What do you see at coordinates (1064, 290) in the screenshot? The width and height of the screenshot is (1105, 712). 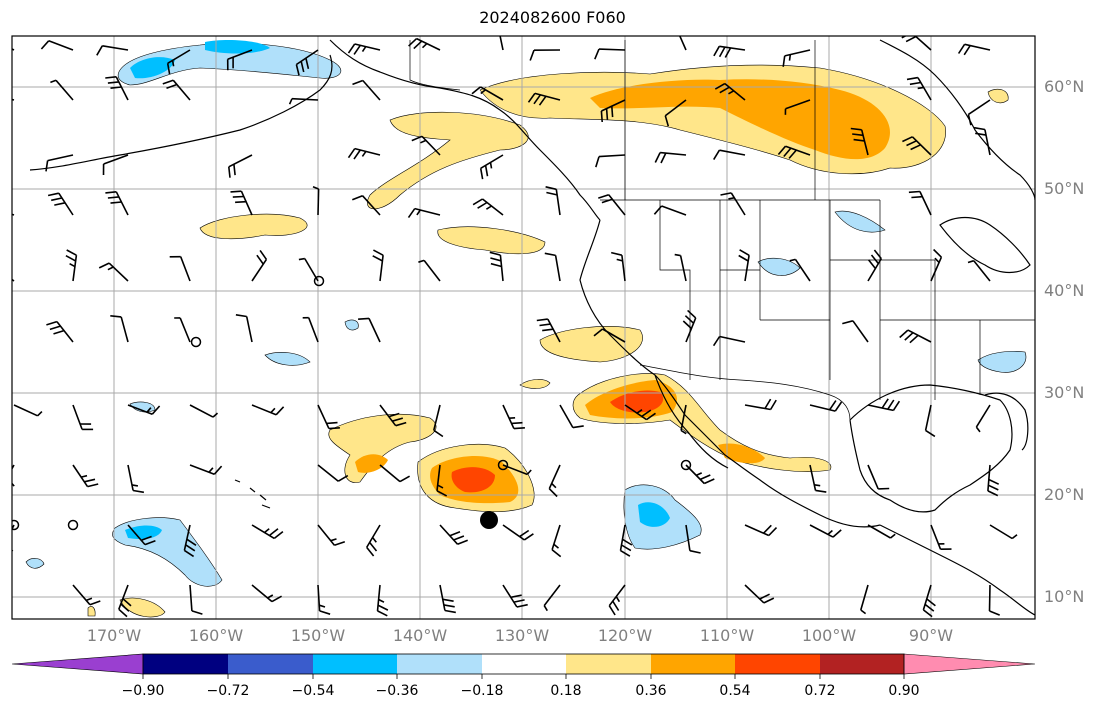 I see `lat-label: 40°N` at bounding box center [1064, 290].